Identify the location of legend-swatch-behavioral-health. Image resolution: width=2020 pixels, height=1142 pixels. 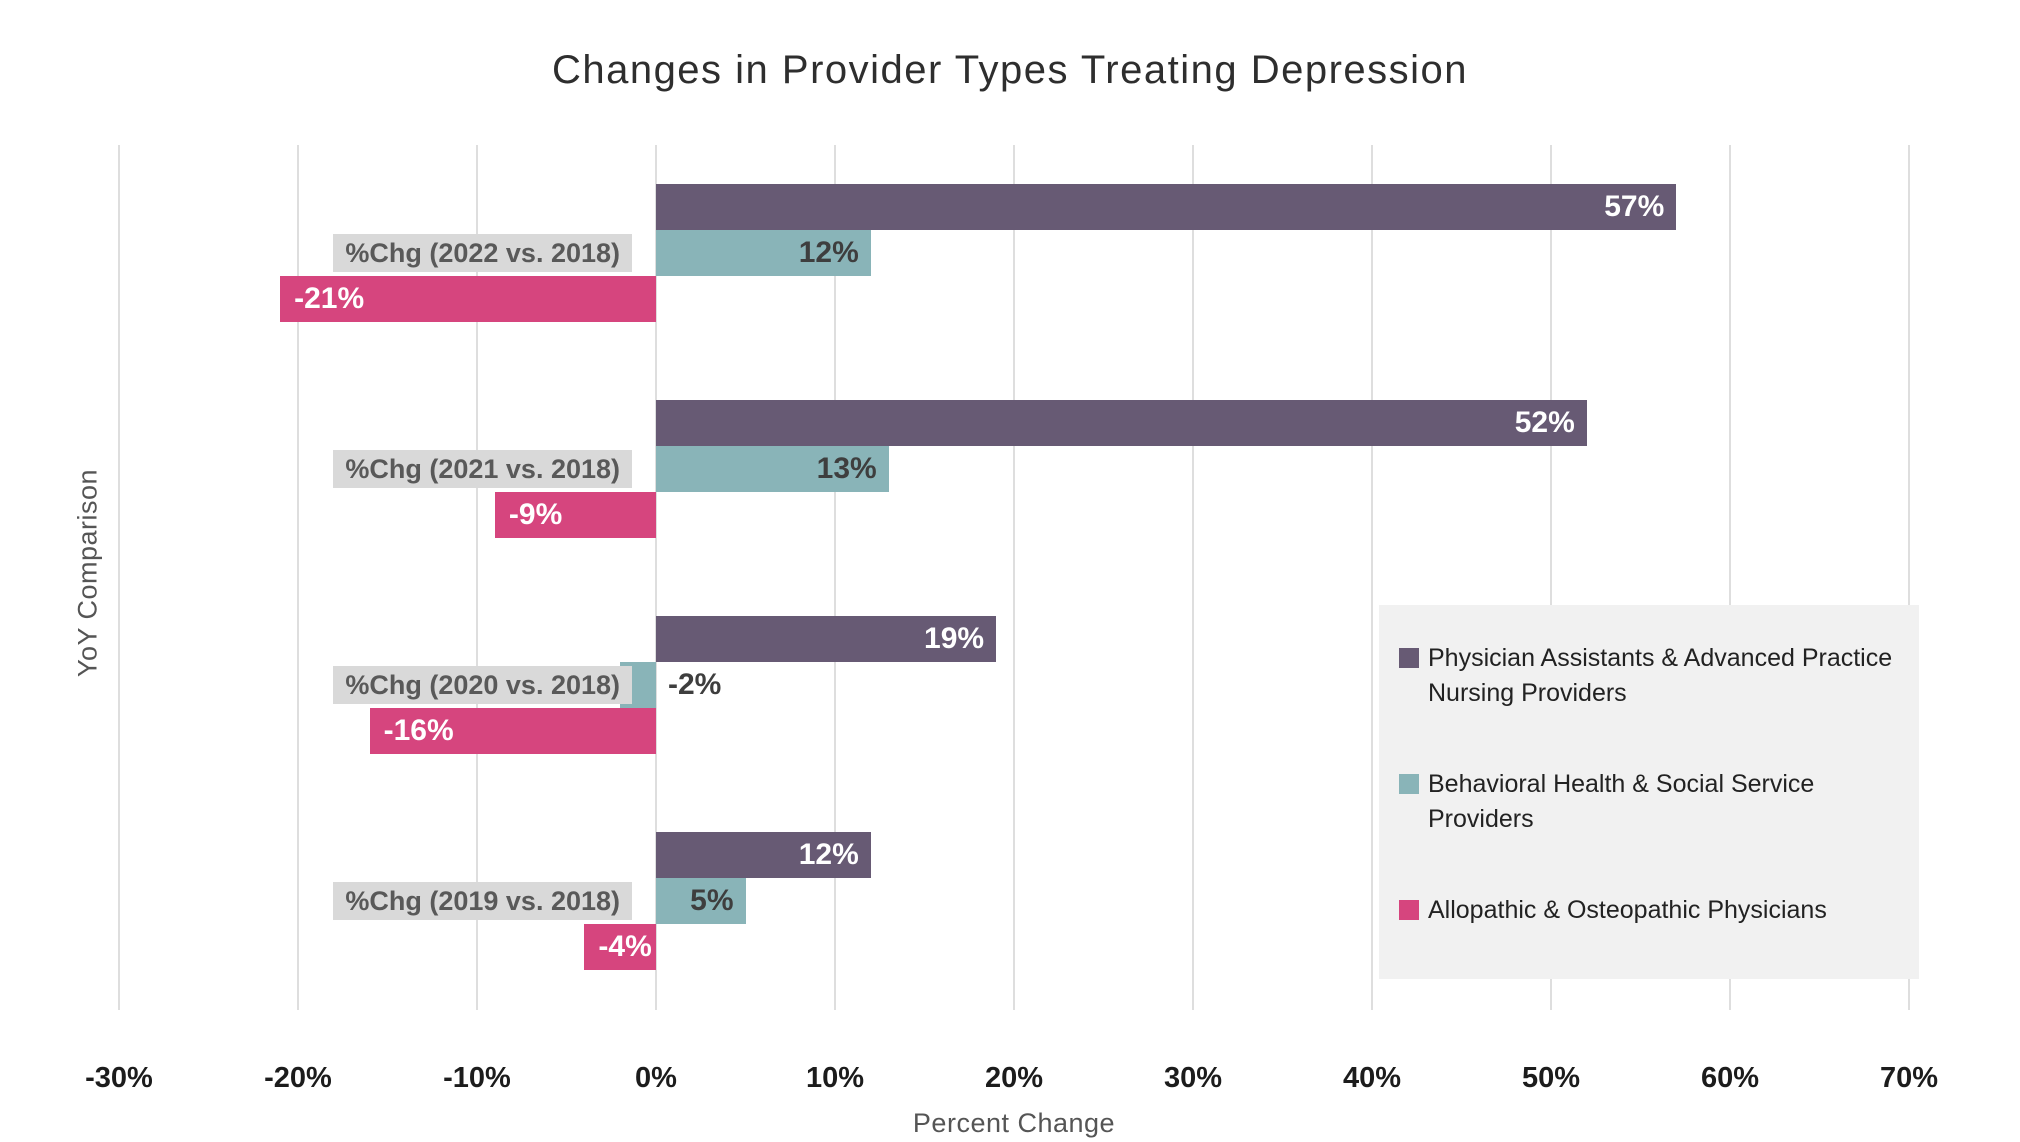
(1409, 784).